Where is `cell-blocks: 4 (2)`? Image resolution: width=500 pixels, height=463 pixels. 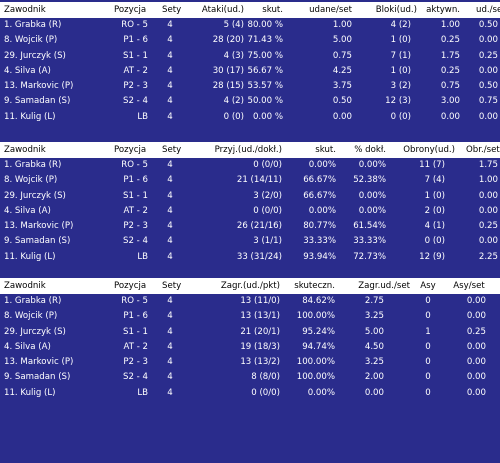
cell-blocks: 4 (2) is located at coordinates (400, 25).